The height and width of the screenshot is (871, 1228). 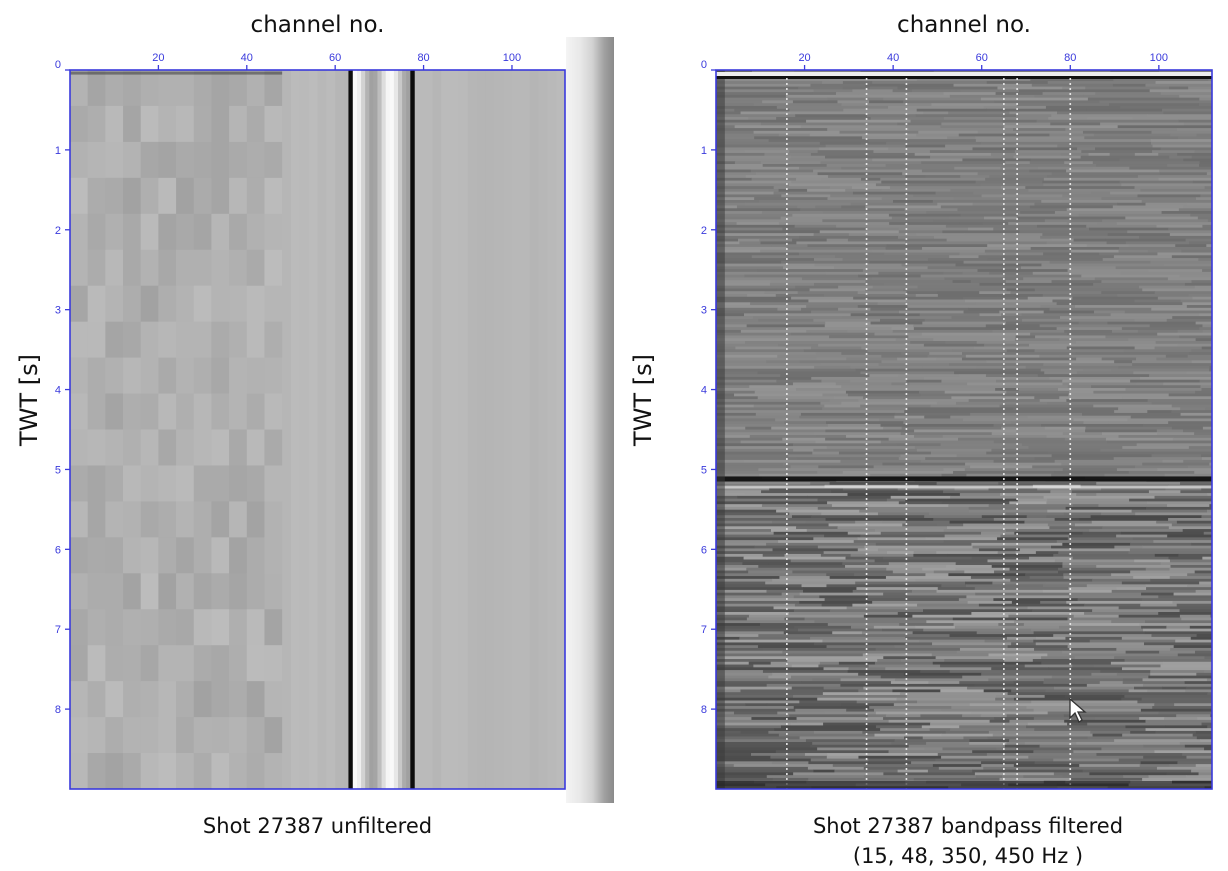 What do you see at coordinates (58, 65) in the screenshot?
I see `y-tick-label: 0` at bounding box center [58, 65].